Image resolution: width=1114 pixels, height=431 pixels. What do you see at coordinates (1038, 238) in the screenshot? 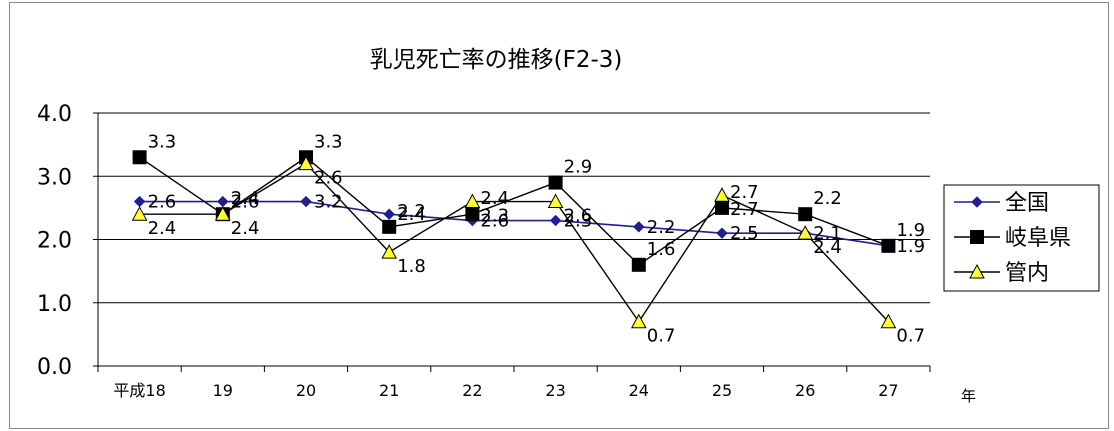
I see `legend-label: 岐阜県` at bounding box center [1038, 238].